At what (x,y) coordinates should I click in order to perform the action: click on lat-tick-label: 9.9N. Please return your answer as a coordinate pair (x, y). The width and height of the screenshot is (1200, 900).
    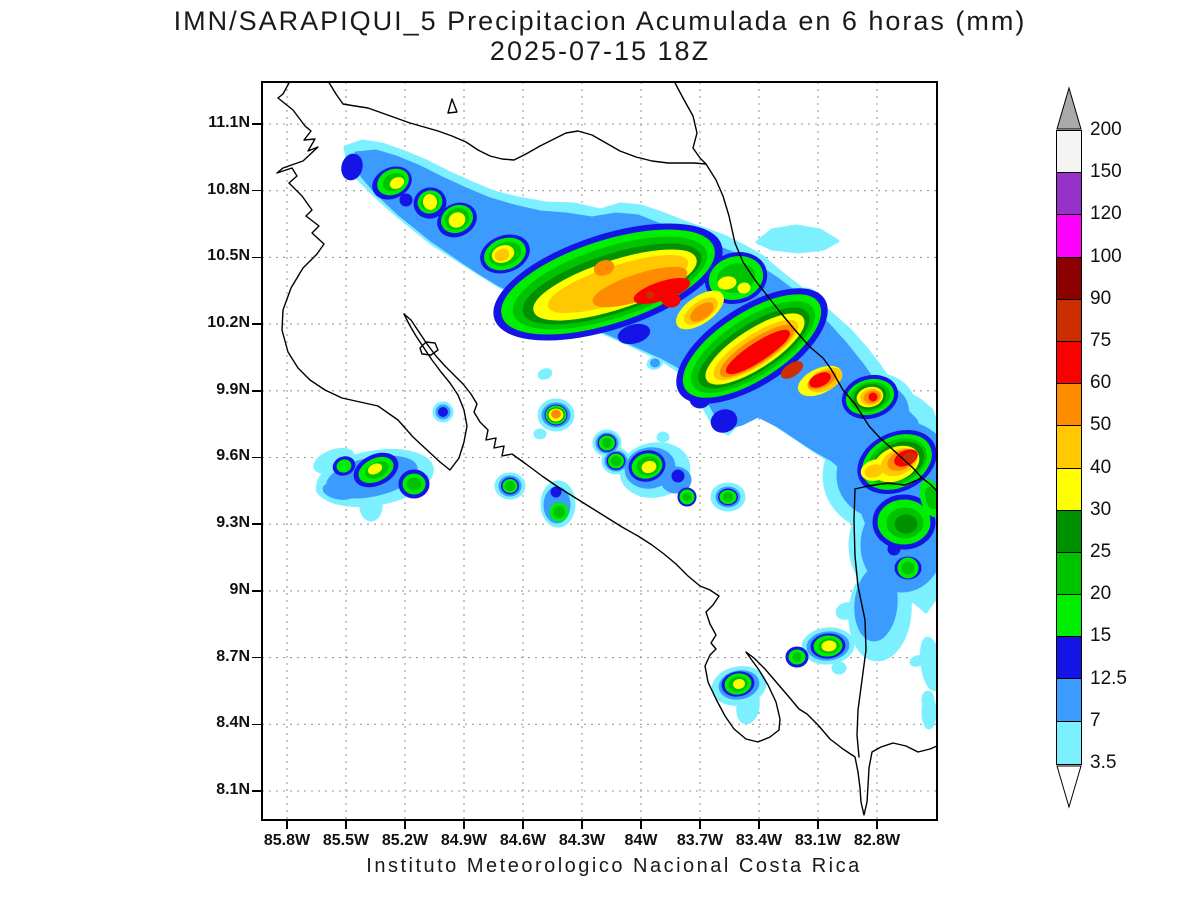
    Looking at the image, I should click on (233, 389).